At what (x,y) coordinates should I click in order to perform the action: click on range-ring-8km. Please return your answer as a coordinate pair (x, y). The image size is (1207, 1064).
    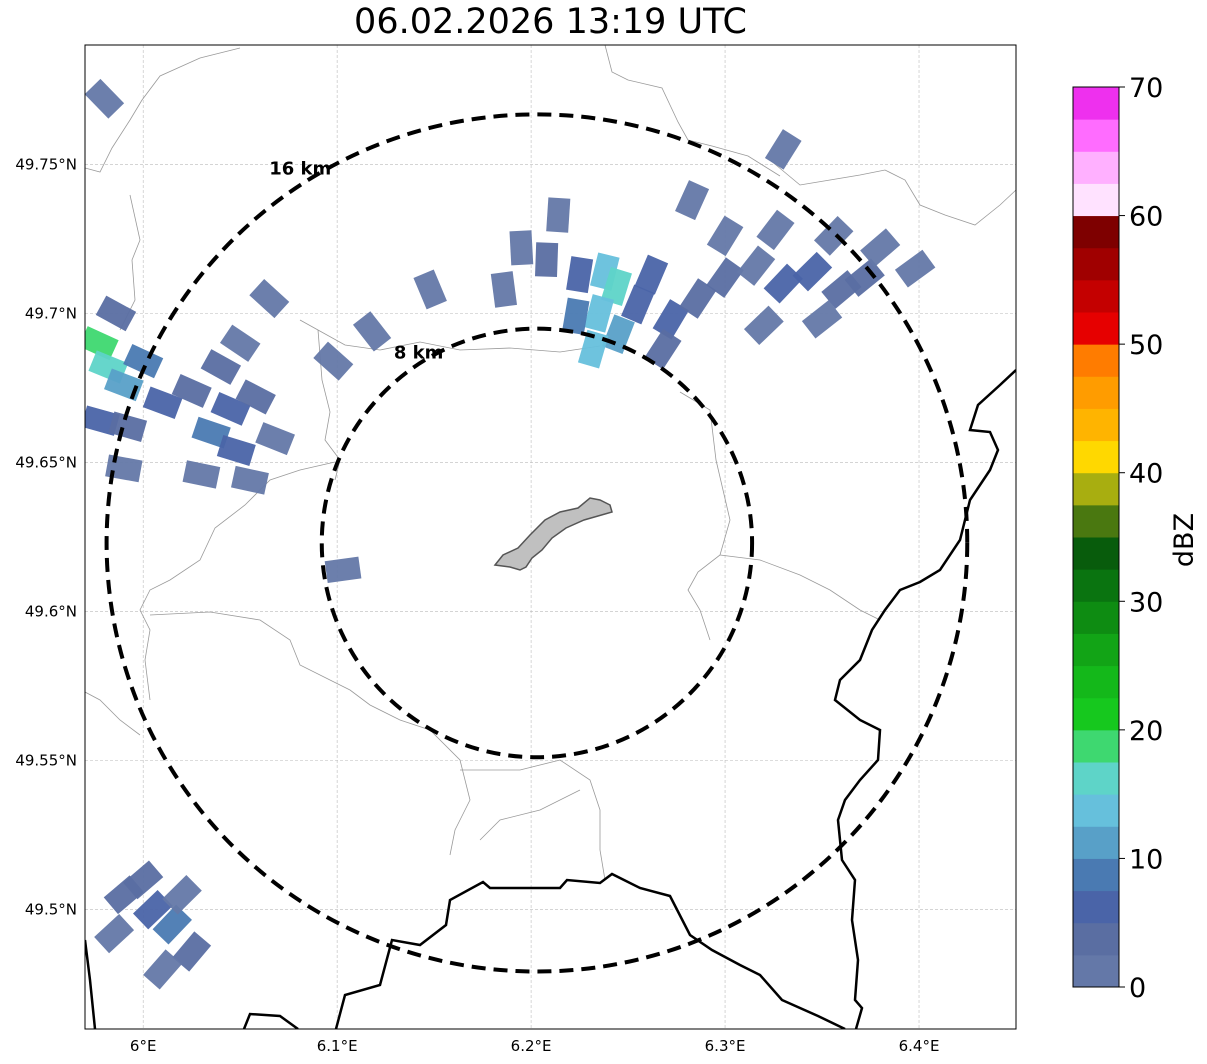
    Looking at the image, I should click on (537, 543).